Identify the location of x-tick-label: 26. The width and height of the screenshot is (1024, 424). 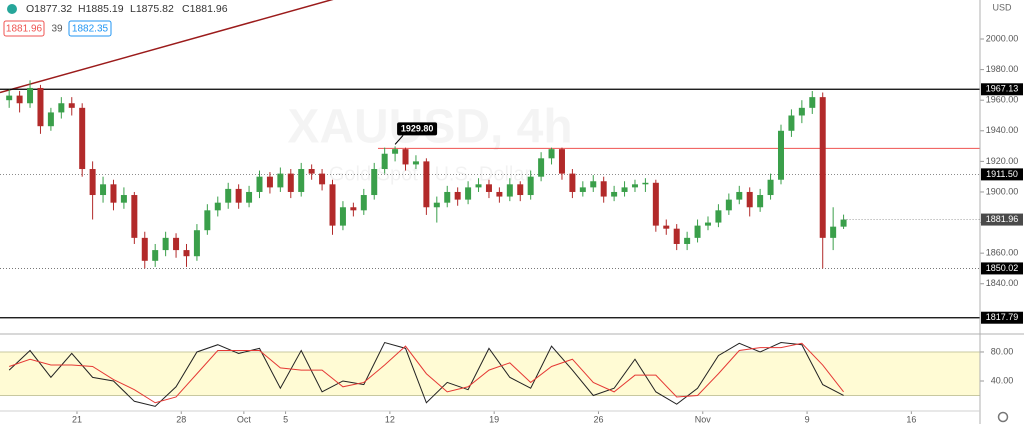
(598, 419).